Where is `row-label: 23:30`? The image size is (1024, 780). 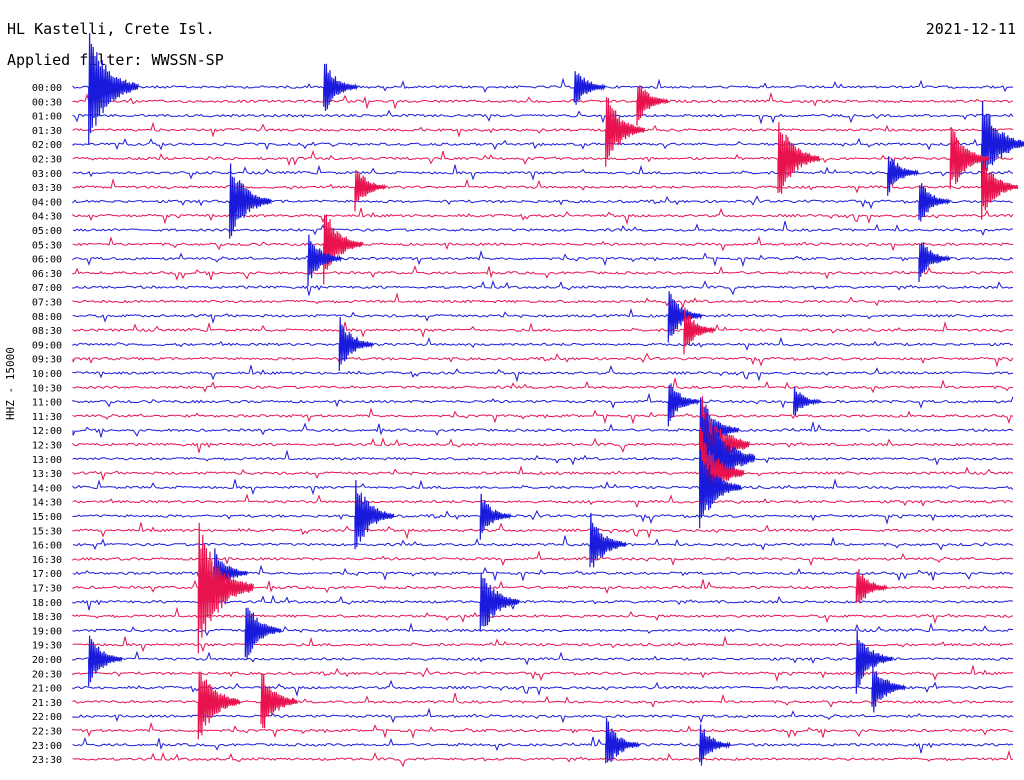
row-label: 23:30 is located at coordinates (47, 760).